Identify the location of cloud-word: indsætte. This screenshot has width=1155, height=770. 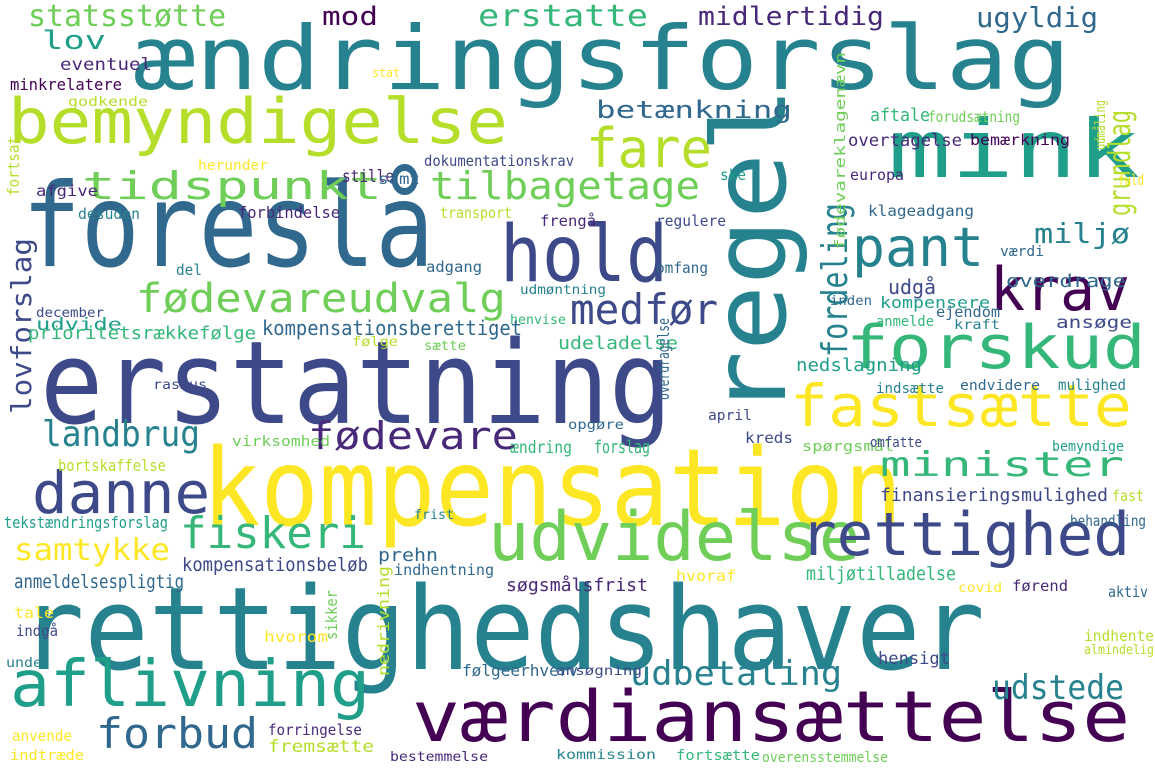
(910, 388).